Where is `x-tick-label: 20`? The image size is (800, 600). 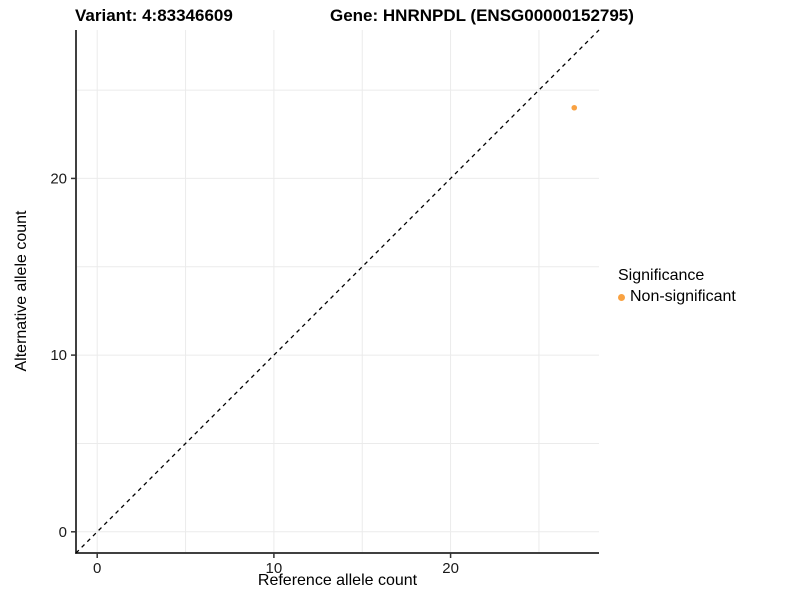
x-tick-label: 20 is located at coordinates (450, 568).